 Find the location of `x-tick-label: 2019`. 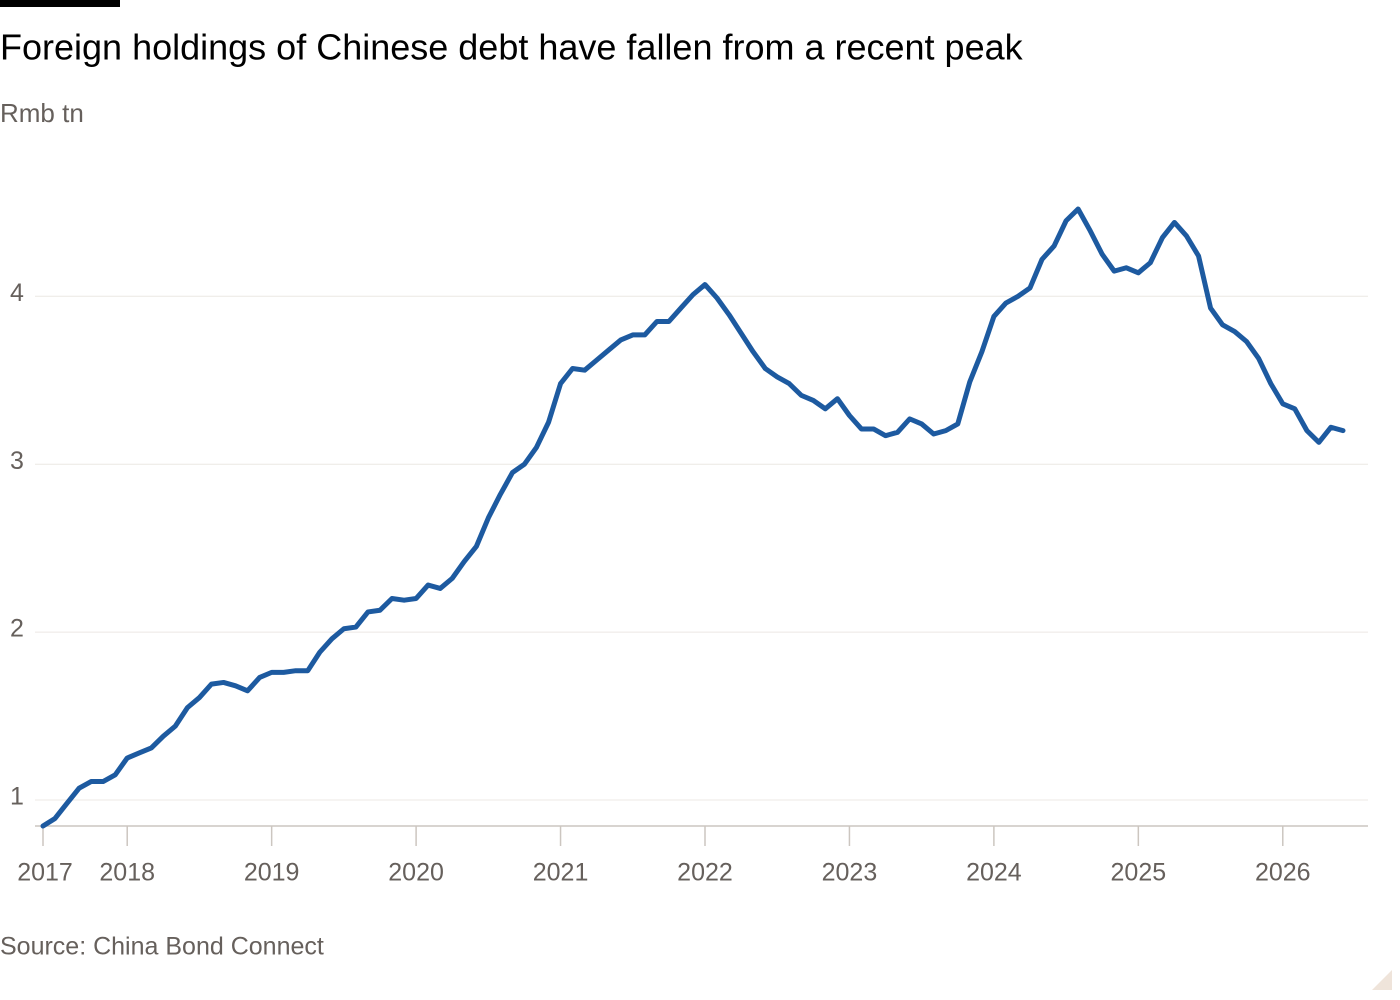

x-tick-label: 2019 is located at coordinates (272, 873).